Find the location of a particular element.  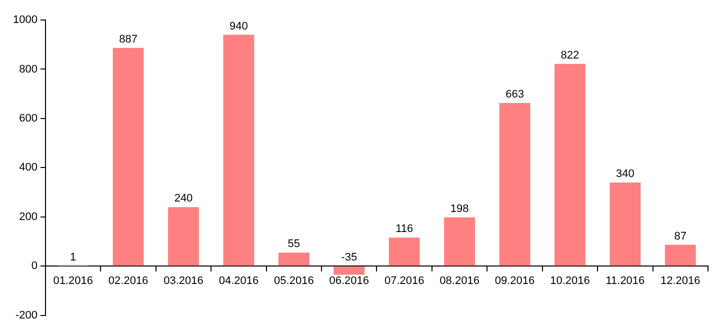

data-label: 887 is located at coordinates (128, 39).